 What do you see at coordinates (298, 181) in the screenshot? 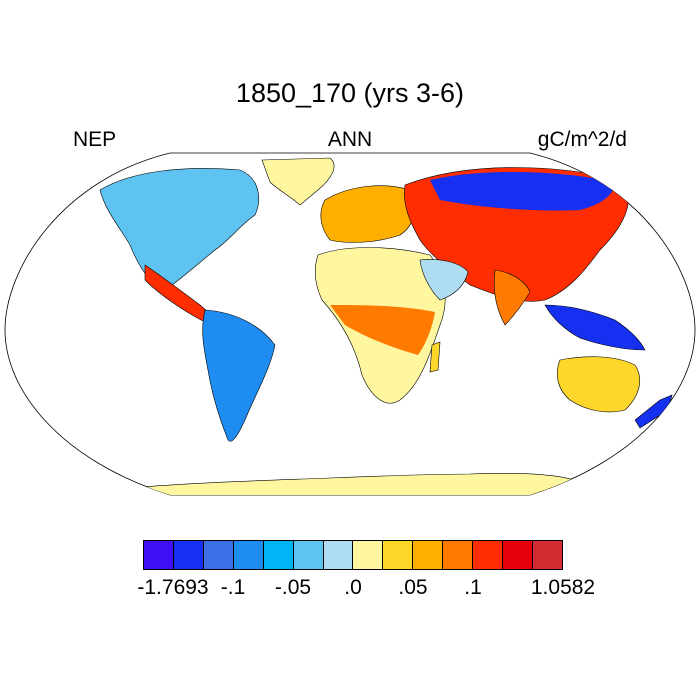
I see `greenland` at bounding box center [298, 181].